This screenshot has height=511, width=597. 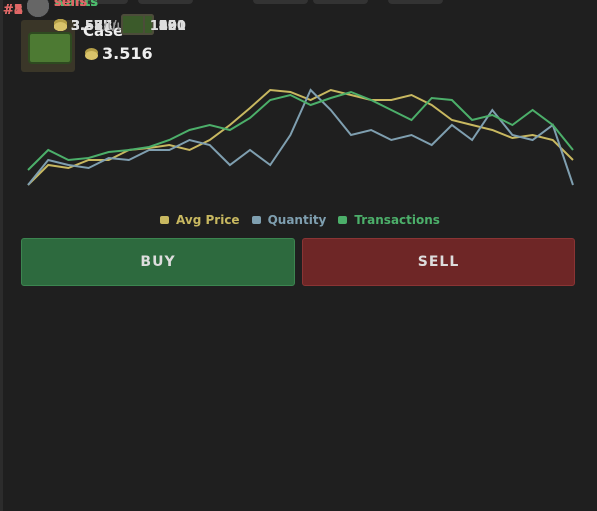 I want to click on quantity: 49, so click(x=167, y=26).